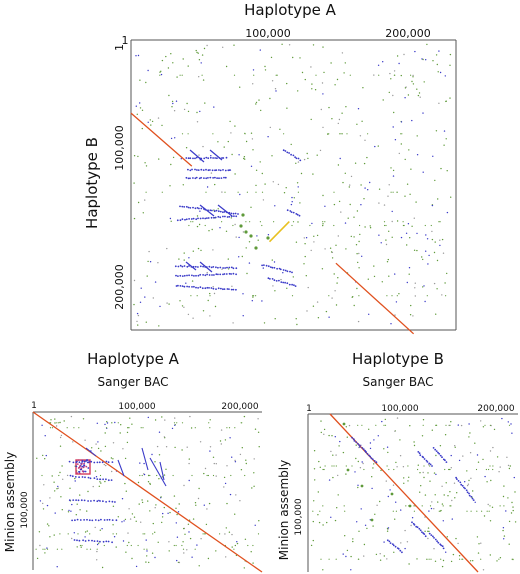 This screenshot has width=520, height=574. Describe the element at coordinates (147, 492) in the screenshot. I see `left-alignment-marks` at that location.